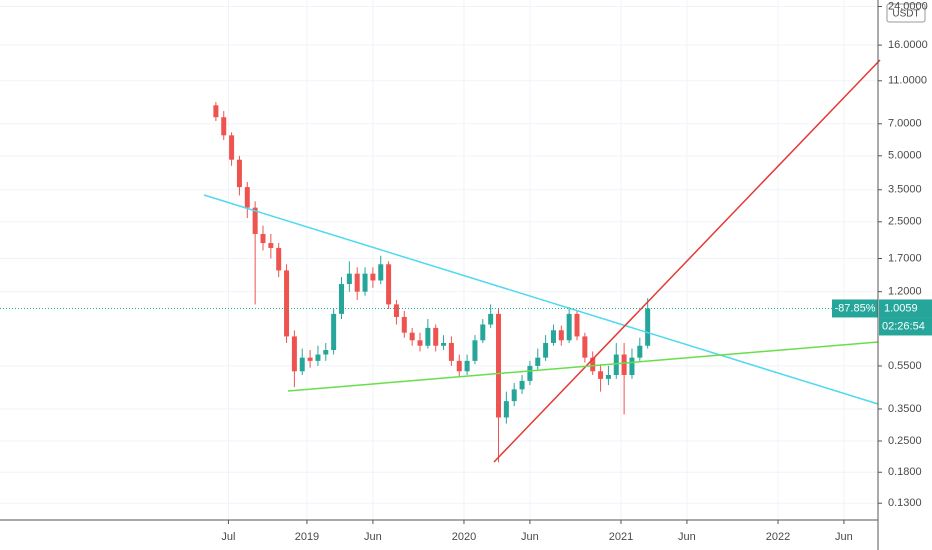 The image size is (932, 550). What do you see at coordinates (905, 222) in the screenshot?
I see `y-tick-label: 2.5000` at bounding box center [905, 222].